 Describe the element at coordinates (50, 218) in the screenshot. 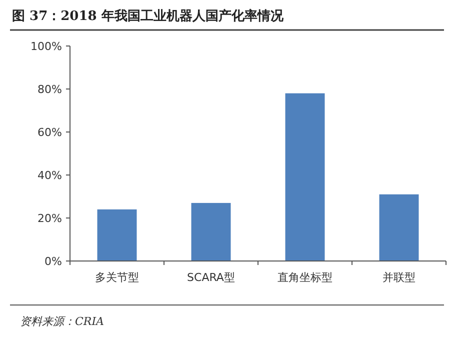

I see `y-tick-label: 20%` at that location.